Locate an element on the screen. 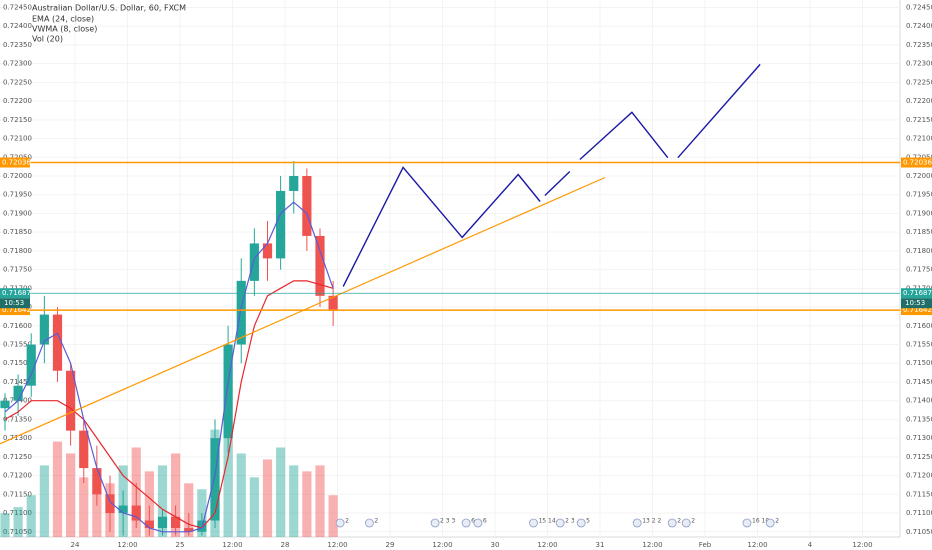 The image size is (932, 550). indicator-label: EMA (24, close) is located at coordinates (63, 19).